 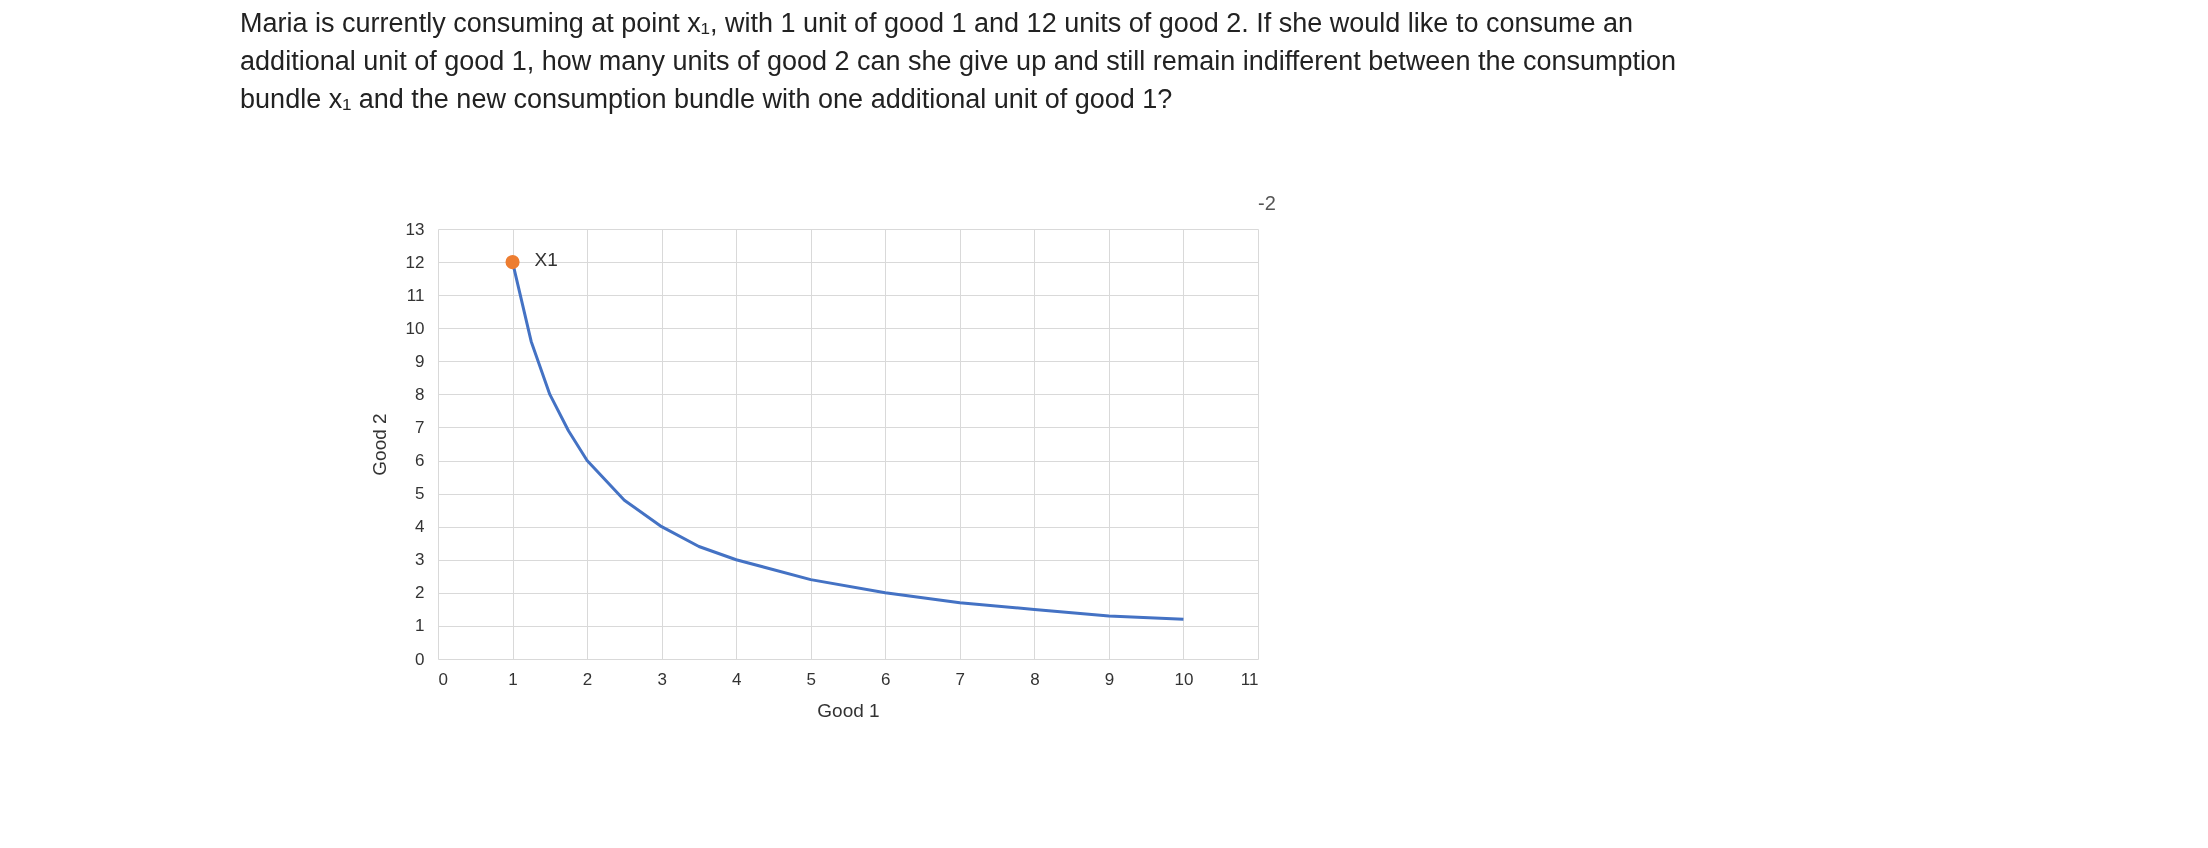 I want to click on x-tick-label: 11, so click(x=1249, y=679).